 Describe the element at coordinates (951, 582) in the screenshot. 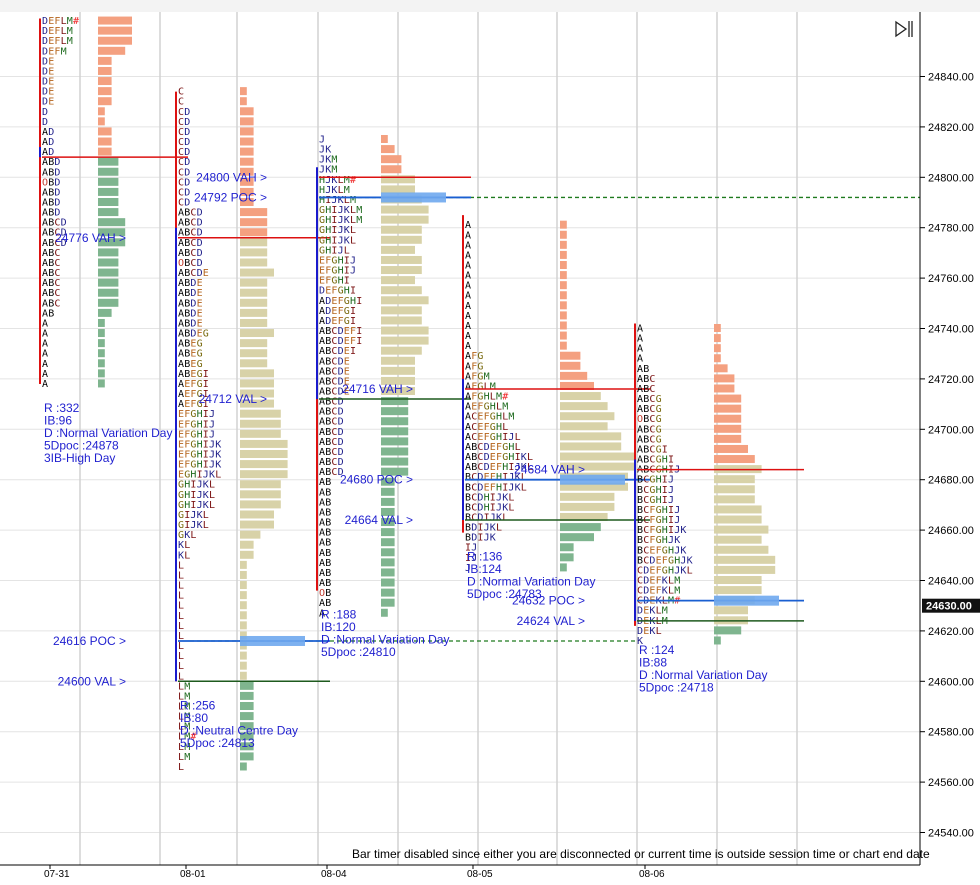

I see `axis-tick-label: 24640.00` at that location.